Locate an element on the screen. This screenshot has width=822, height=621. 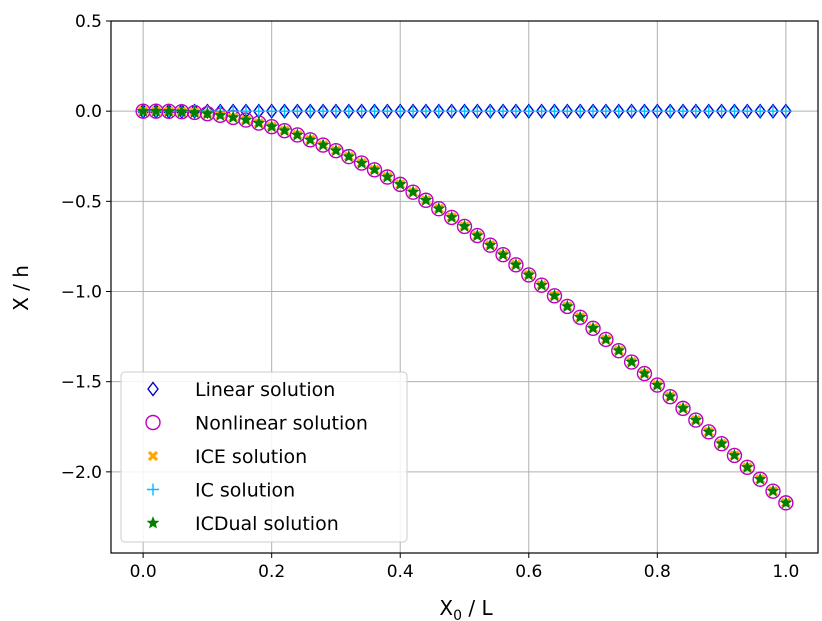
y-tick-label: 0.0 is located at coordinates (88, 112).